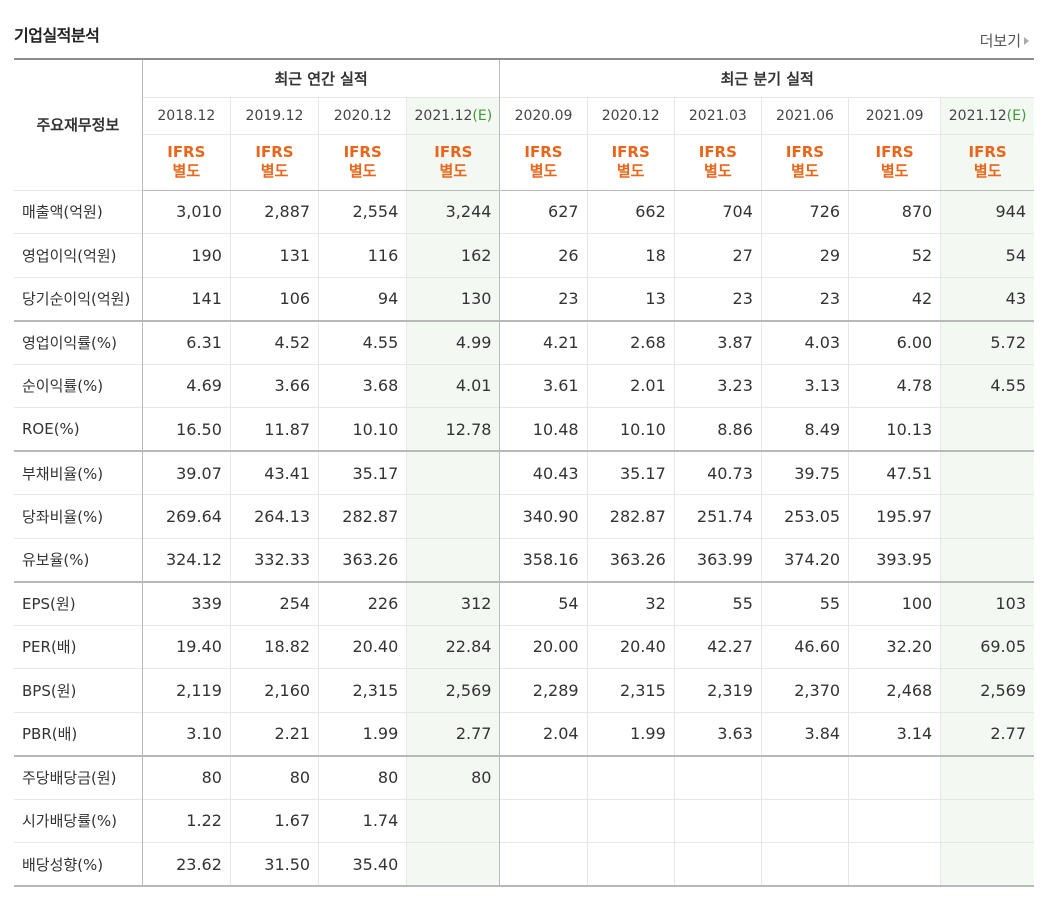 The width and height of the screenshot is (1049, 905). I want to click on period-date-header: 2021.03, so click(717, 115).